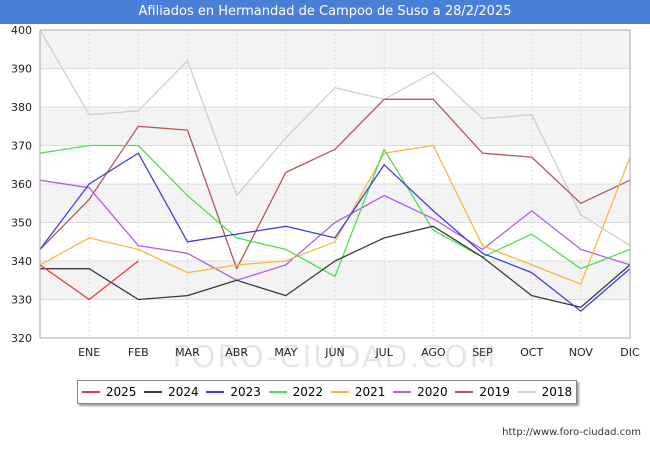 This screenshot has width=650, height=450. I want to click on y-tick-label: 360, so click(21, 184).